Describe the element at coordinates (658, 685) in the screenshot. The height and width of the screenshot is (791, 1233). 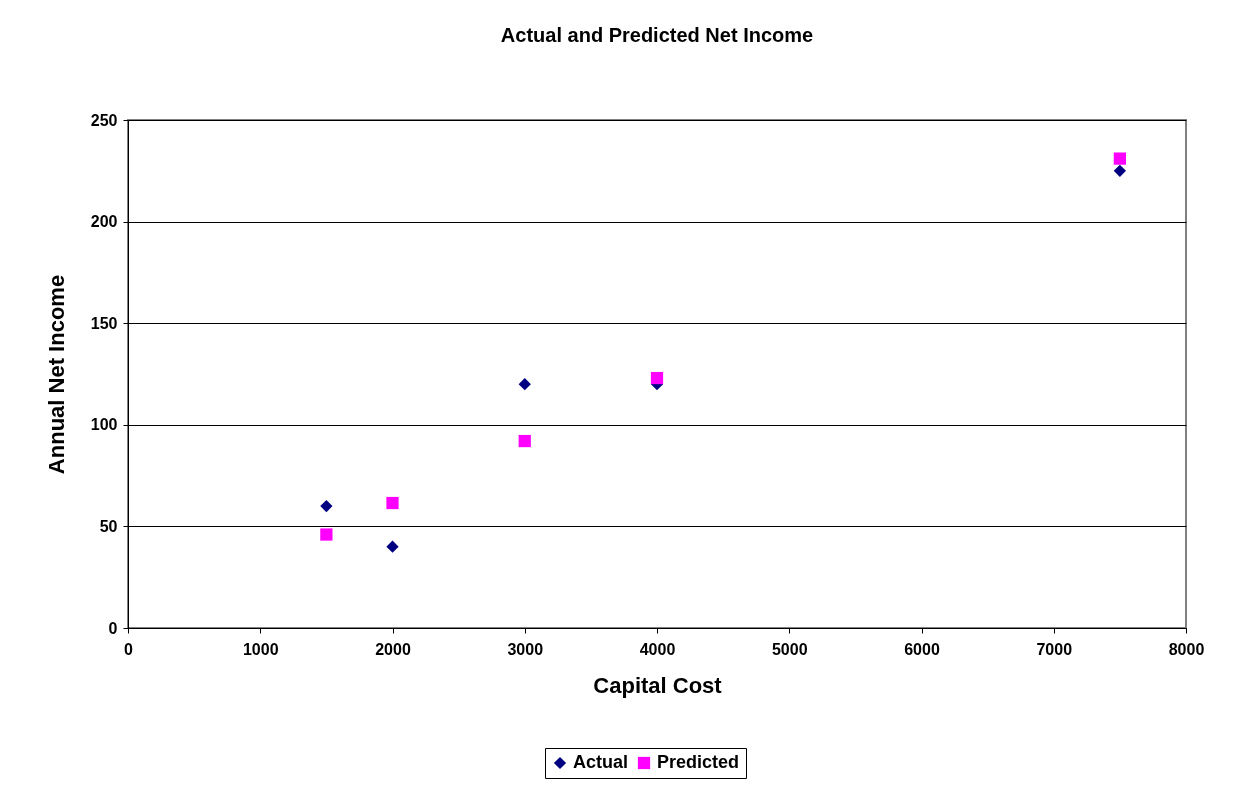
I see `x-axis-title: Capital Cost` at that location.